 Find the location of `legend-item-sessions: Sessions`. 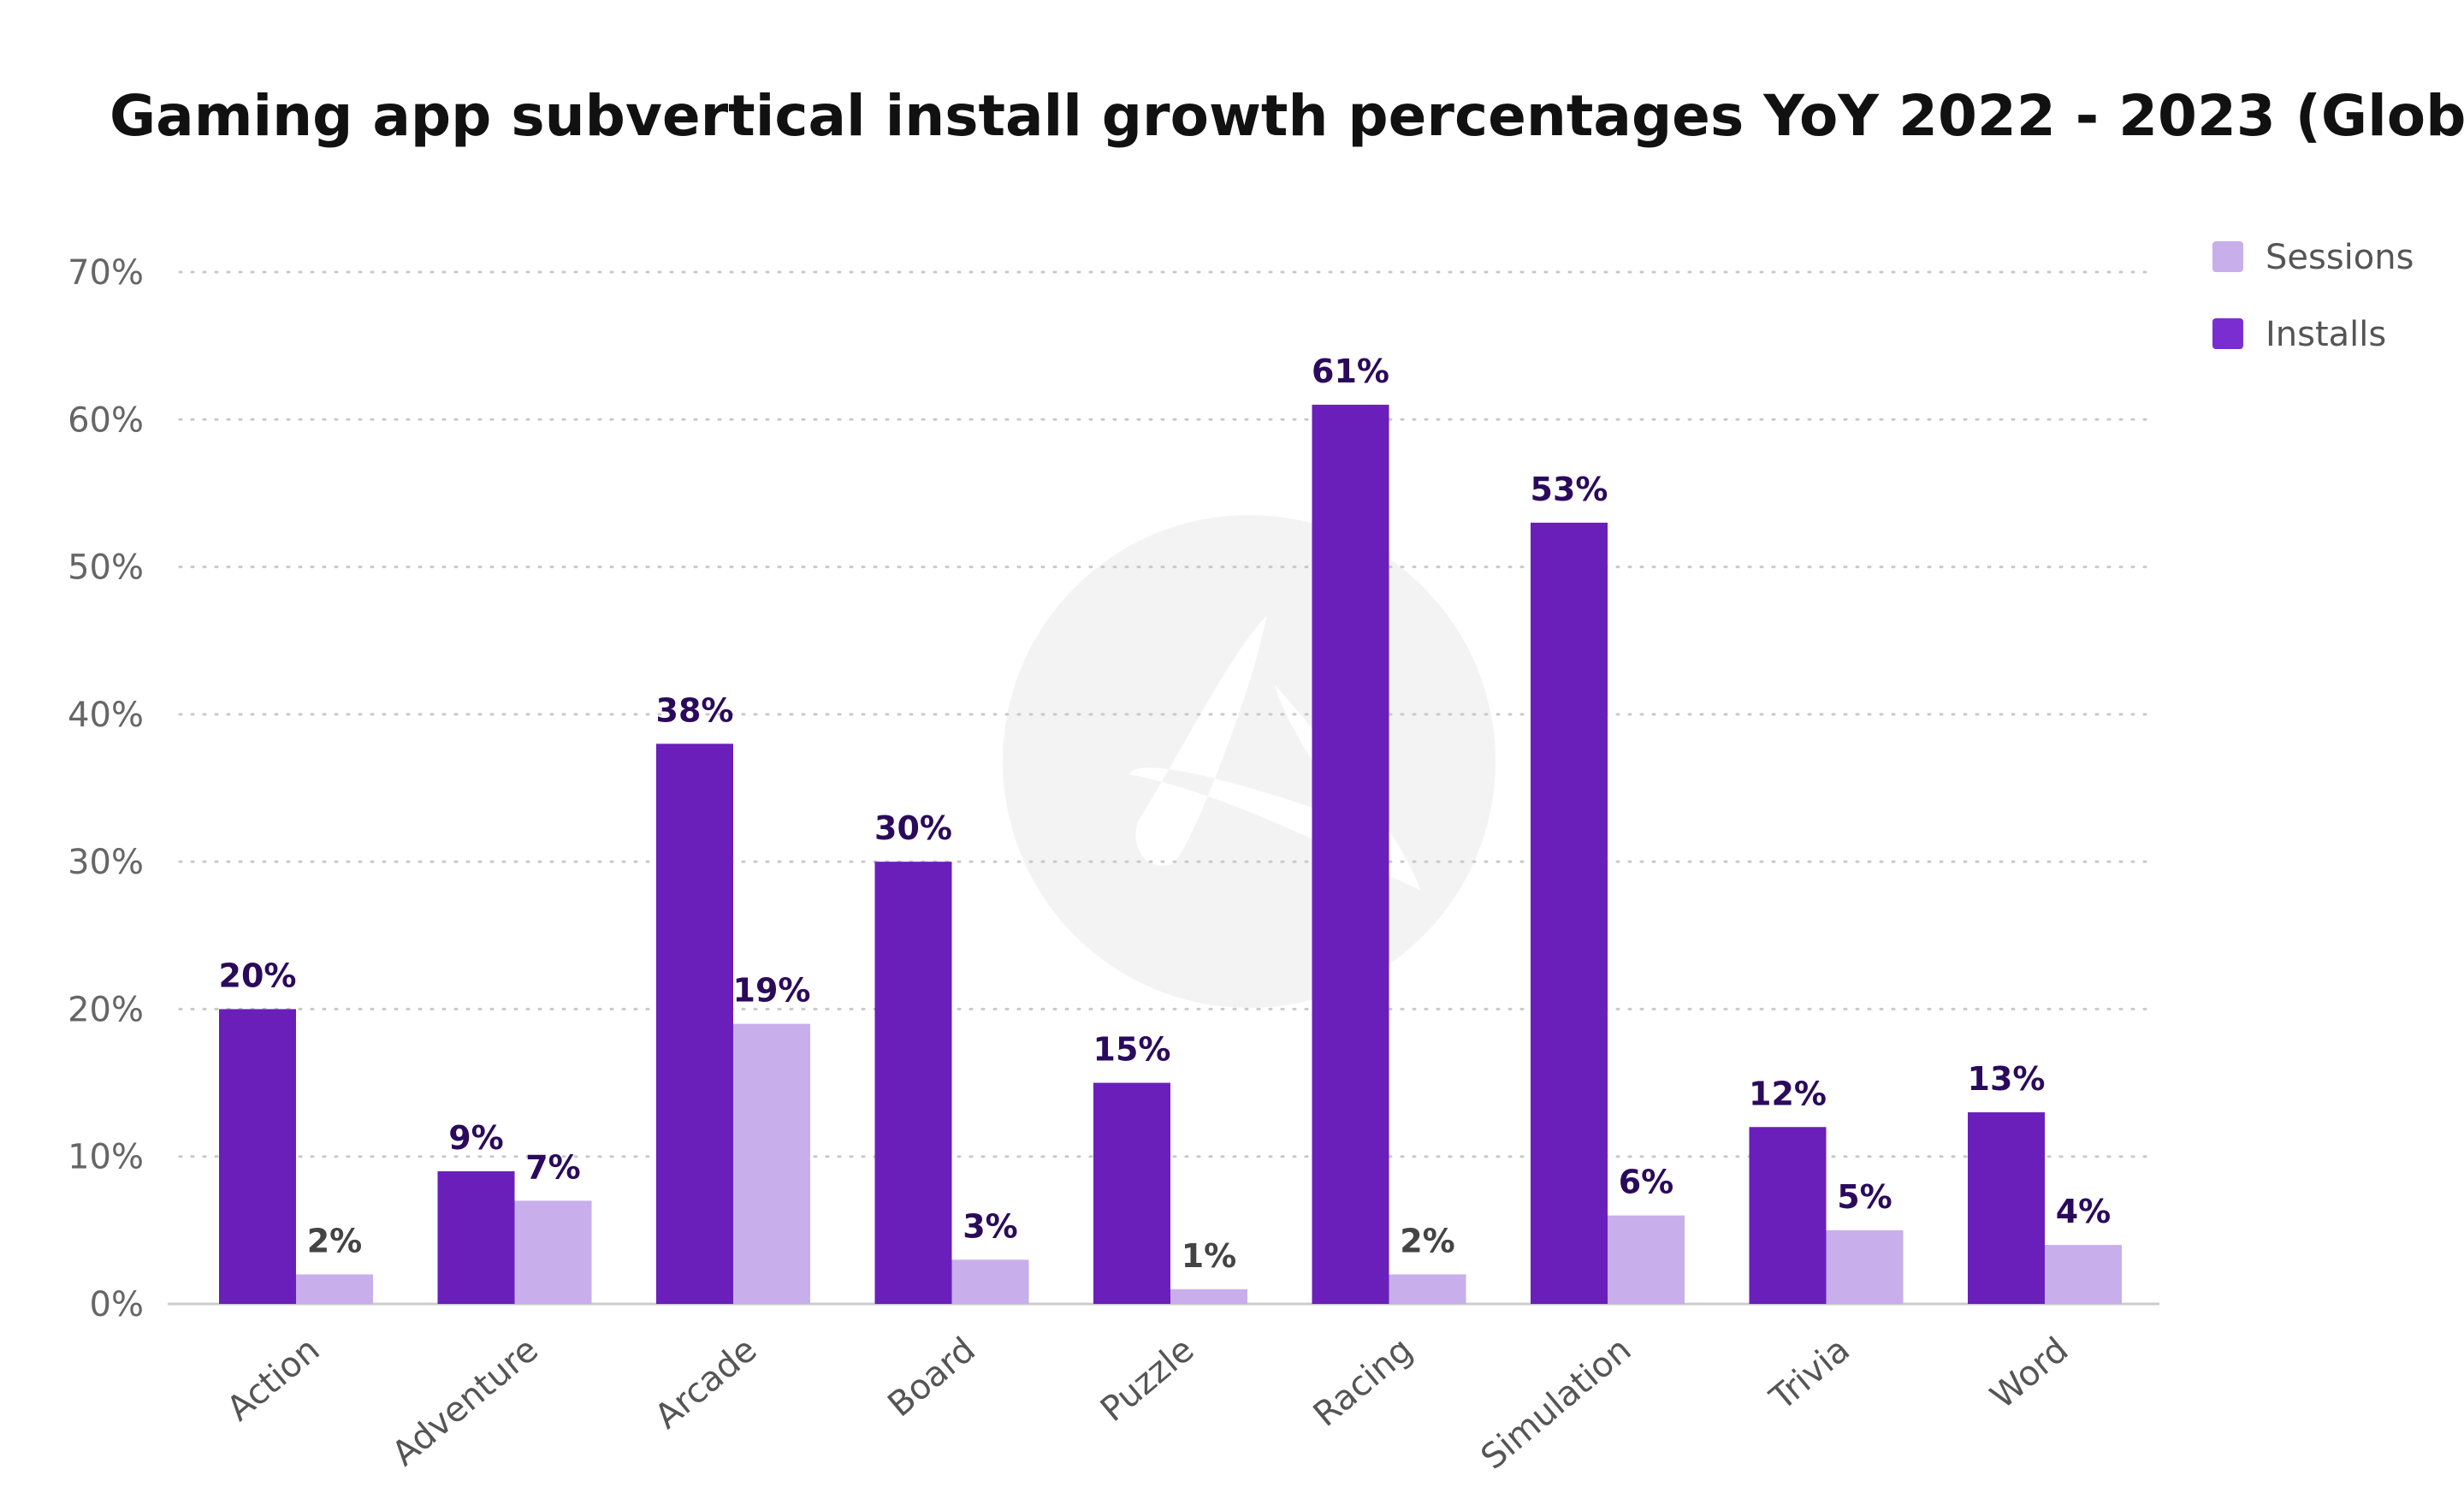

legend-item-sessions: Sessions is located at coordinates (2313, 257).